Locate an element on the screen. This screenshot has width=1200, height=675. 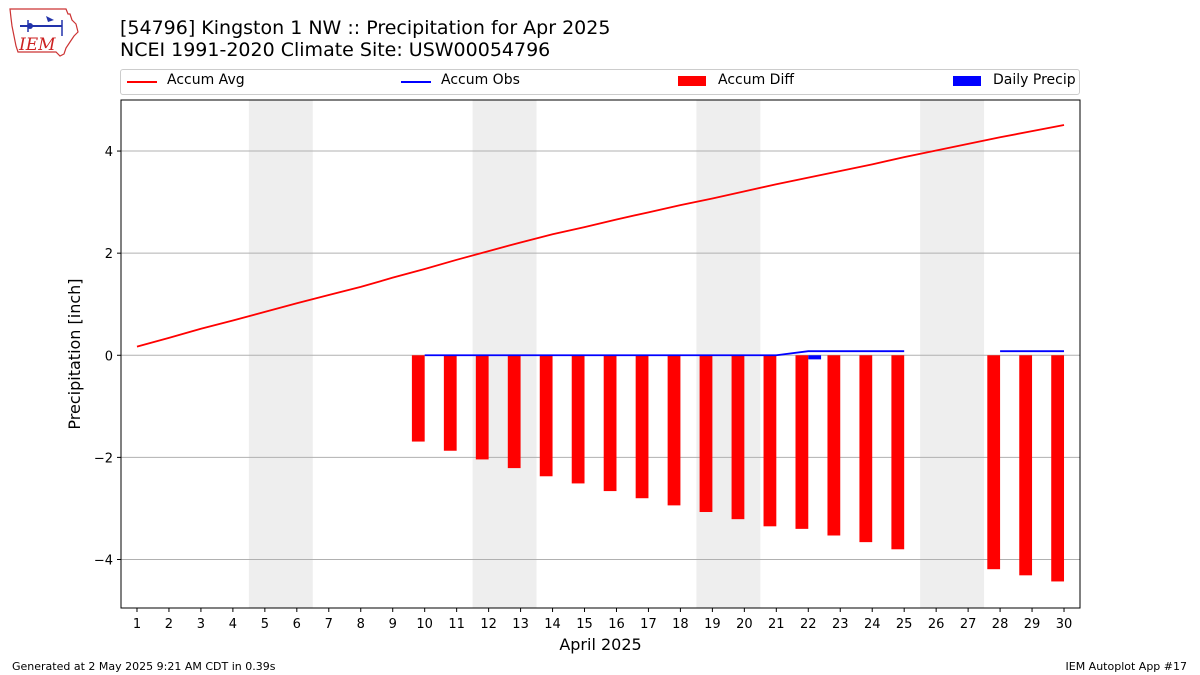
legend-label-daily-precip: Daily Precip is located at coordinates (1034, 80).